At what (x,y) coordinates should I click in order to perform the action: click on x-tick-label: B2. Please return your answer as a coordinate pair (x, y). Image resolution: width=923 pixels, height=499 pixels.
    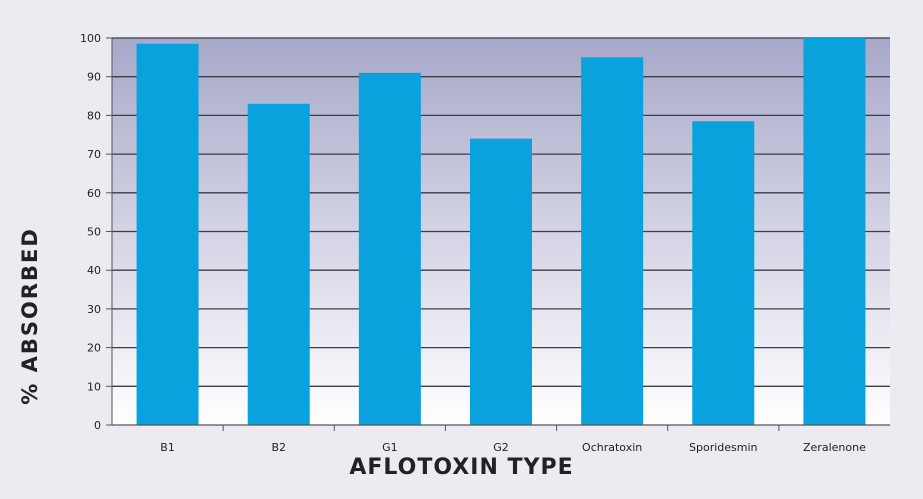
    Looking at the image, I should click on (278, 447).